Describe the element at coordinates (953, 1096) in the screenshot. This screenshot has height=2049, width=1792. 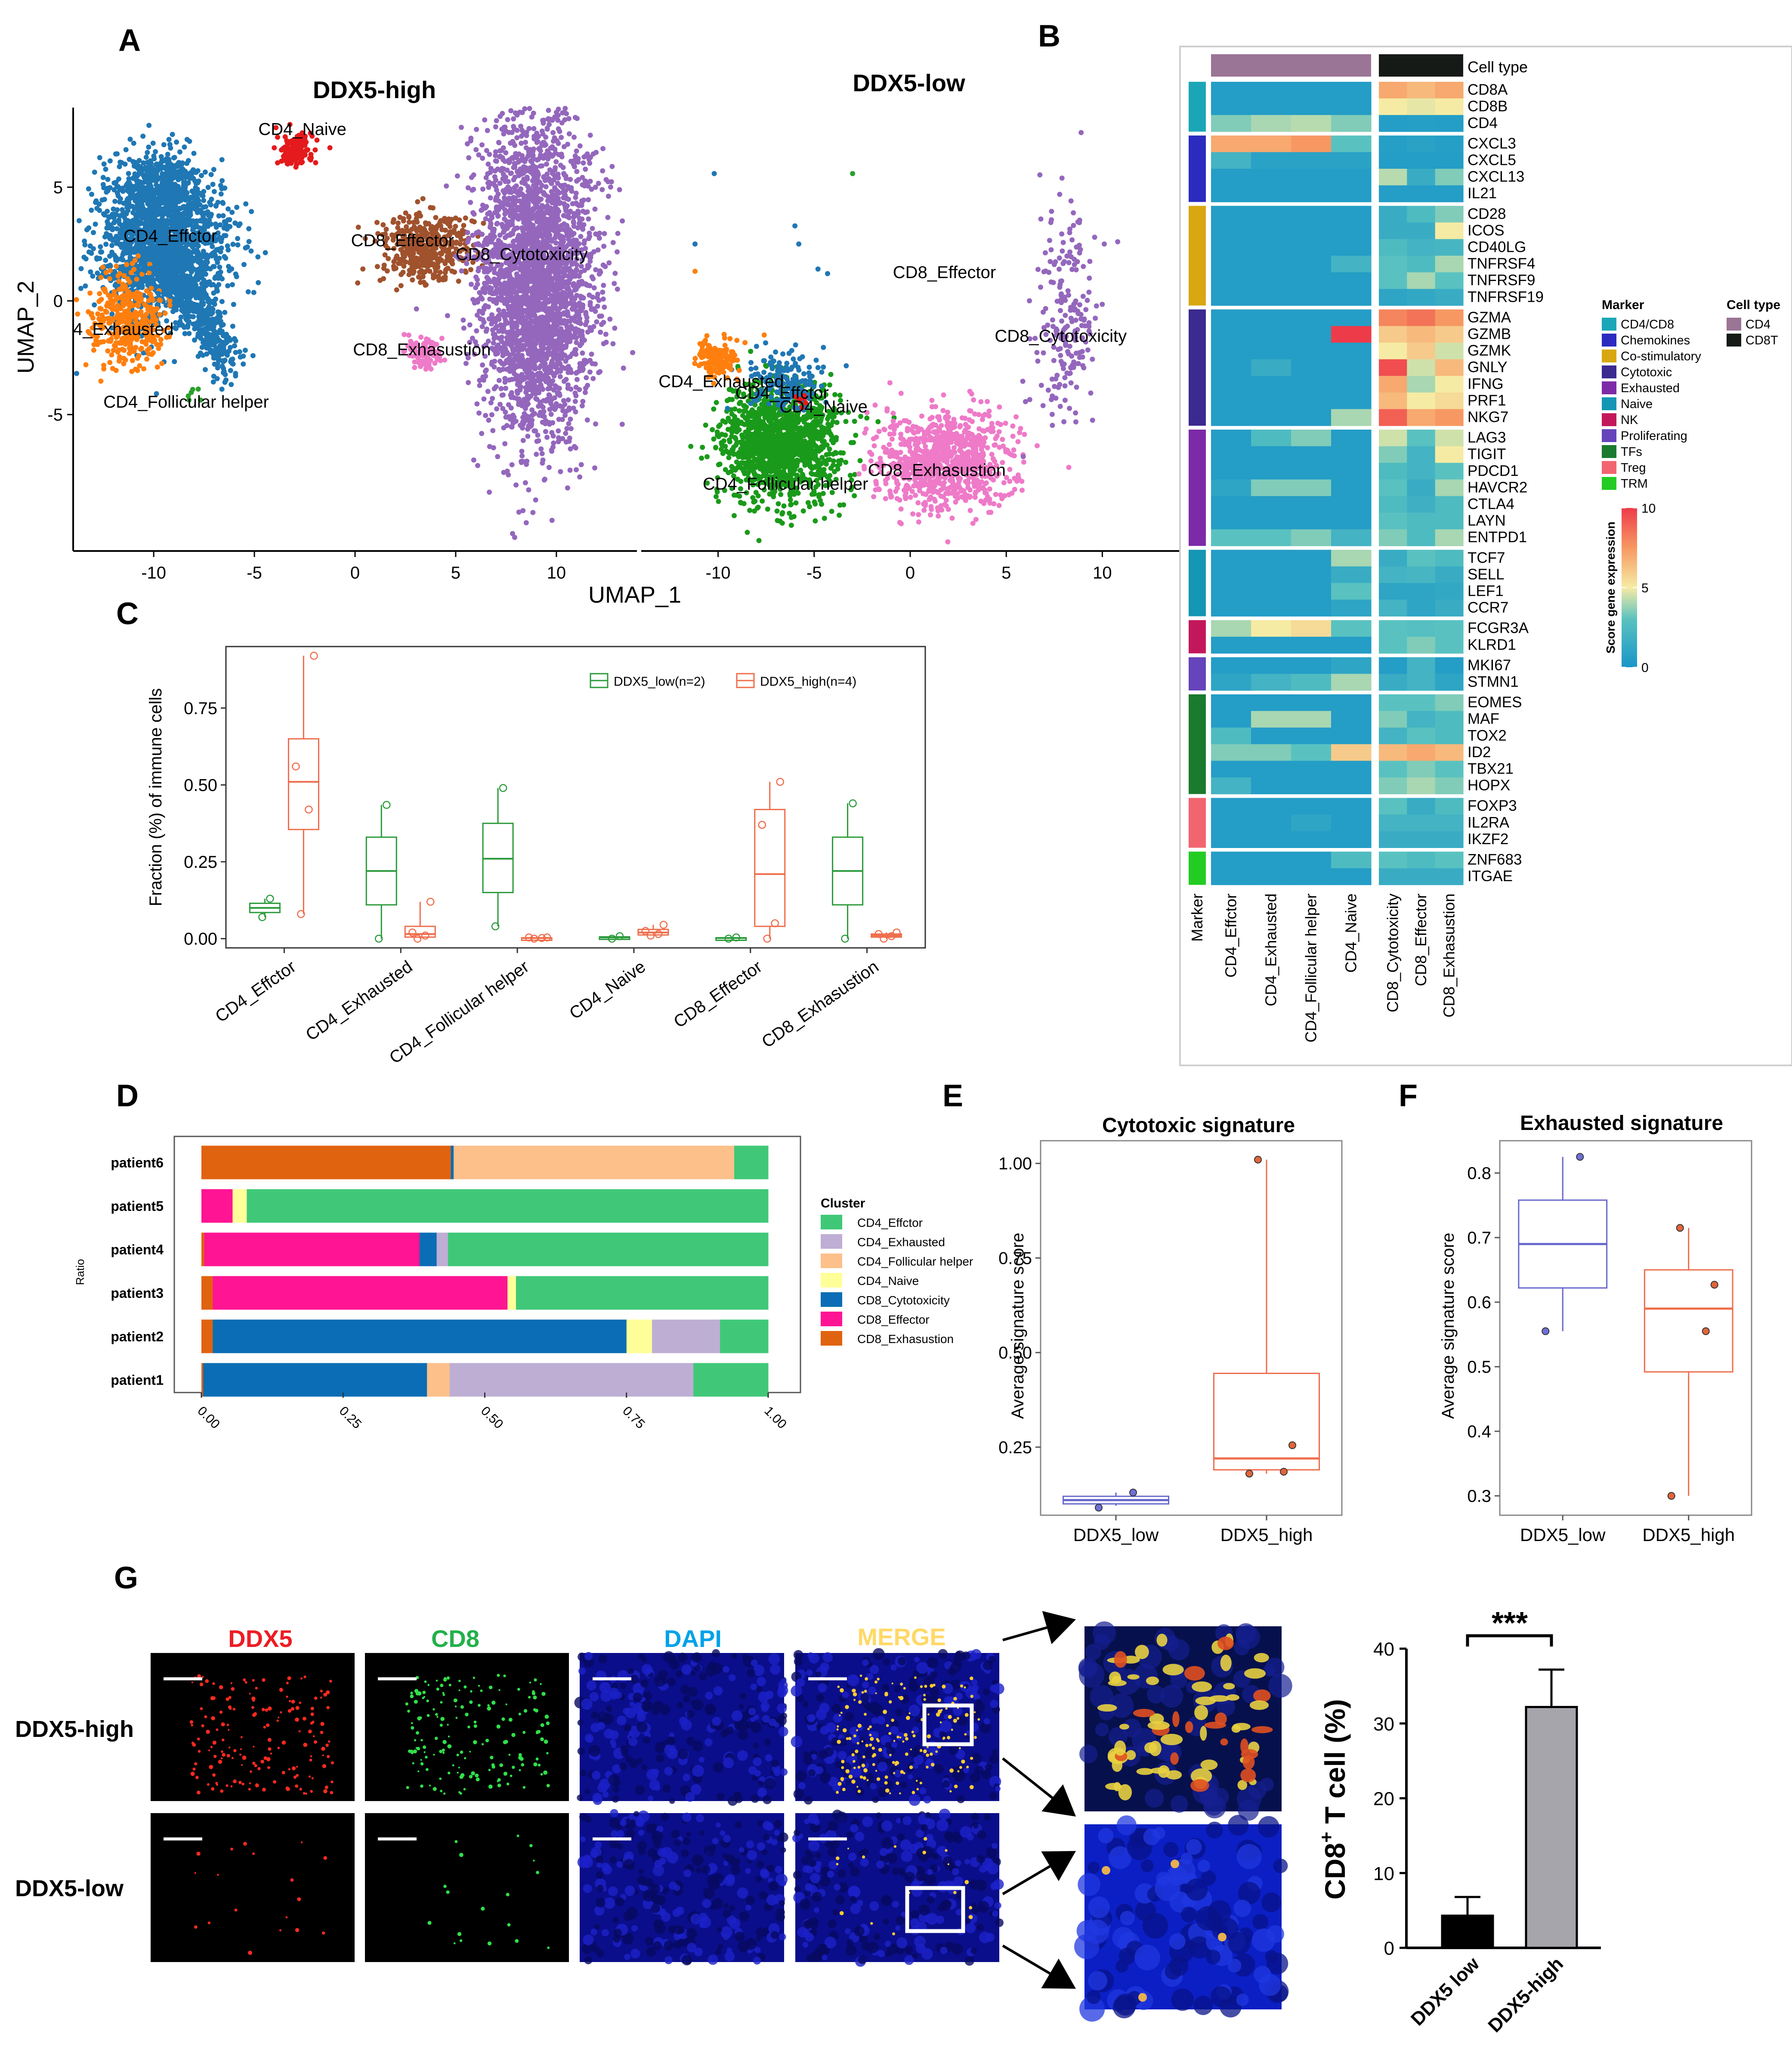
I see `panel-letter-e: E` at that location.